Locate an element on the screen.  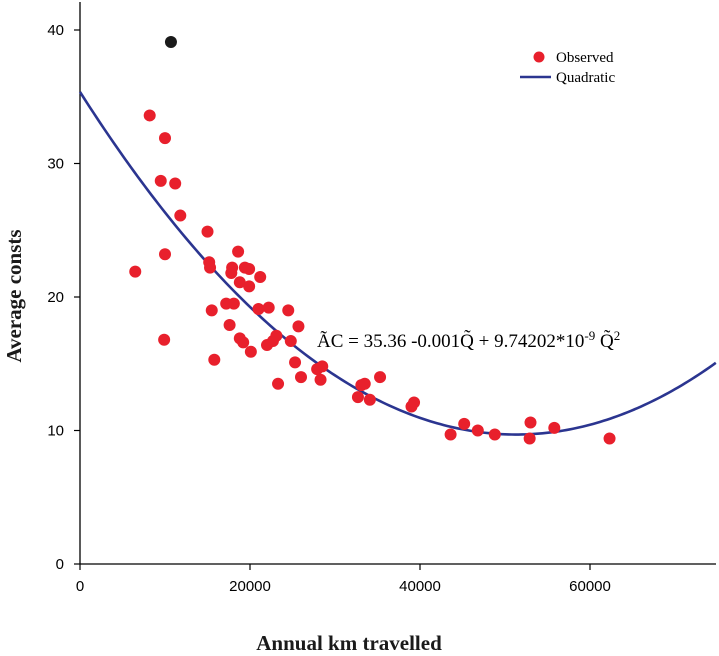
equation-annotation: ÃC = 35.36 -0.001Q̃ + 9.74202*10-9 Q̃2 is located at coordinates (468, 340).